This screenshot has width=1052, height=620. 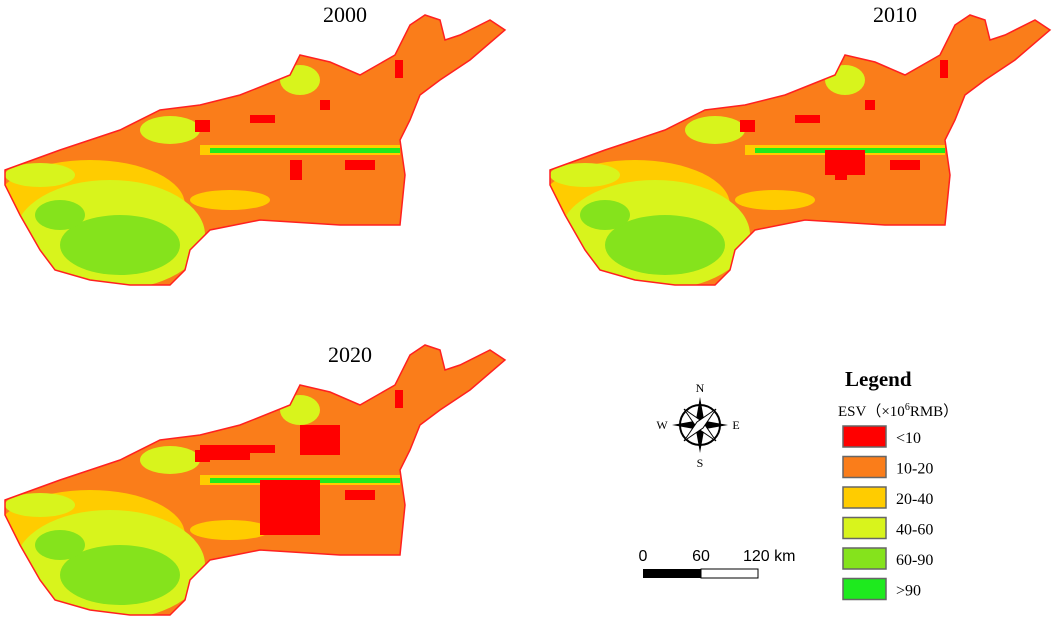 I want to click on compass-label: S, so click(x=700, y=463).